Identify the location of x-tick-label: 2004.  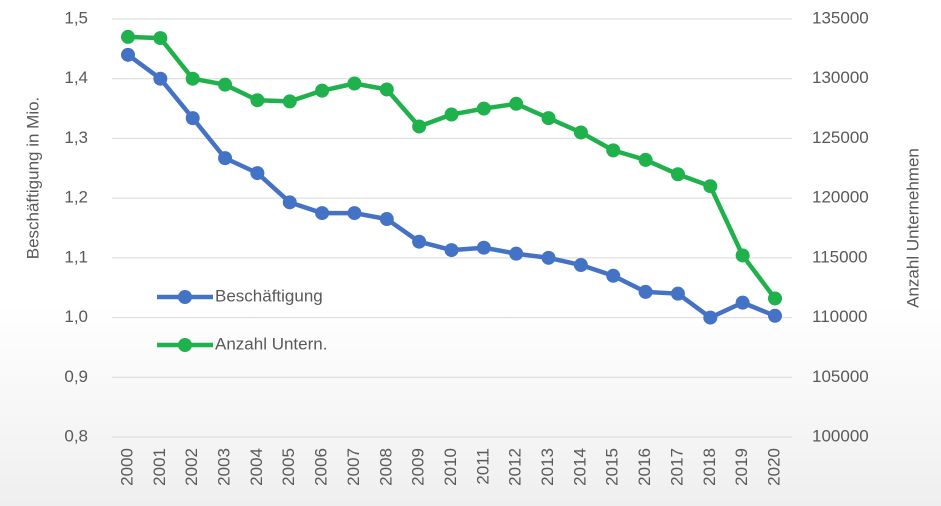
(256, 467).